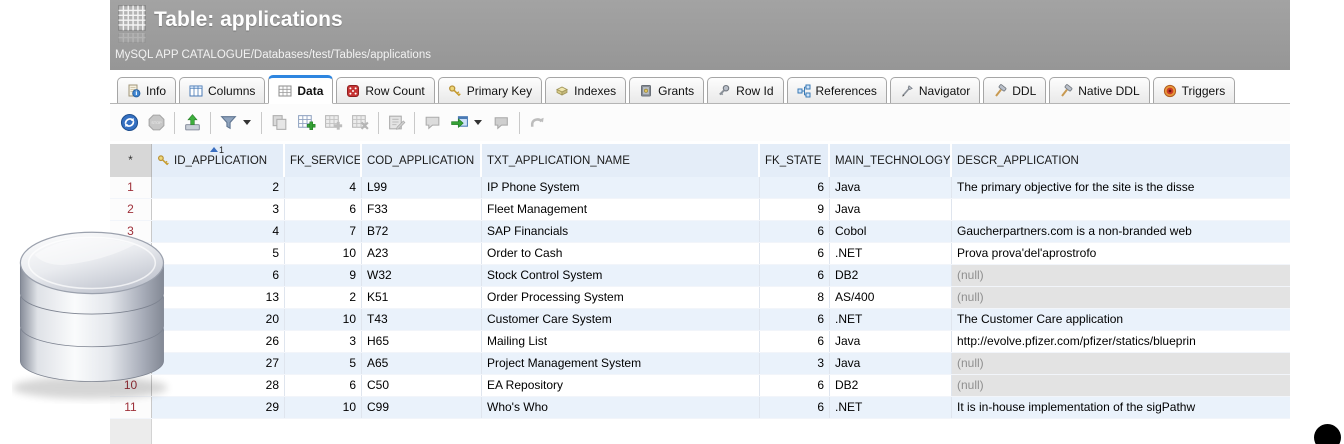  What do you see at coordinates (422, 319) in the screenshot?
I see `cell-cod-application: T43` at bounding box center [422, 319].